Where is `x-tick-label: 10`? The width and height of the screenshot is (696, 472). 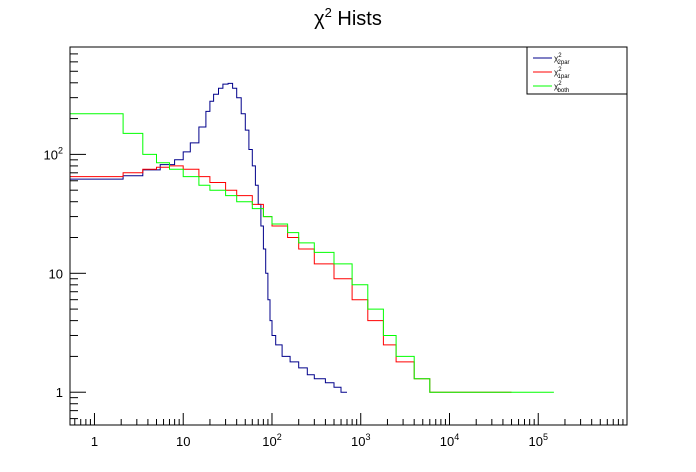 x-tick-label: 10 is located at coordinates (183, 441).